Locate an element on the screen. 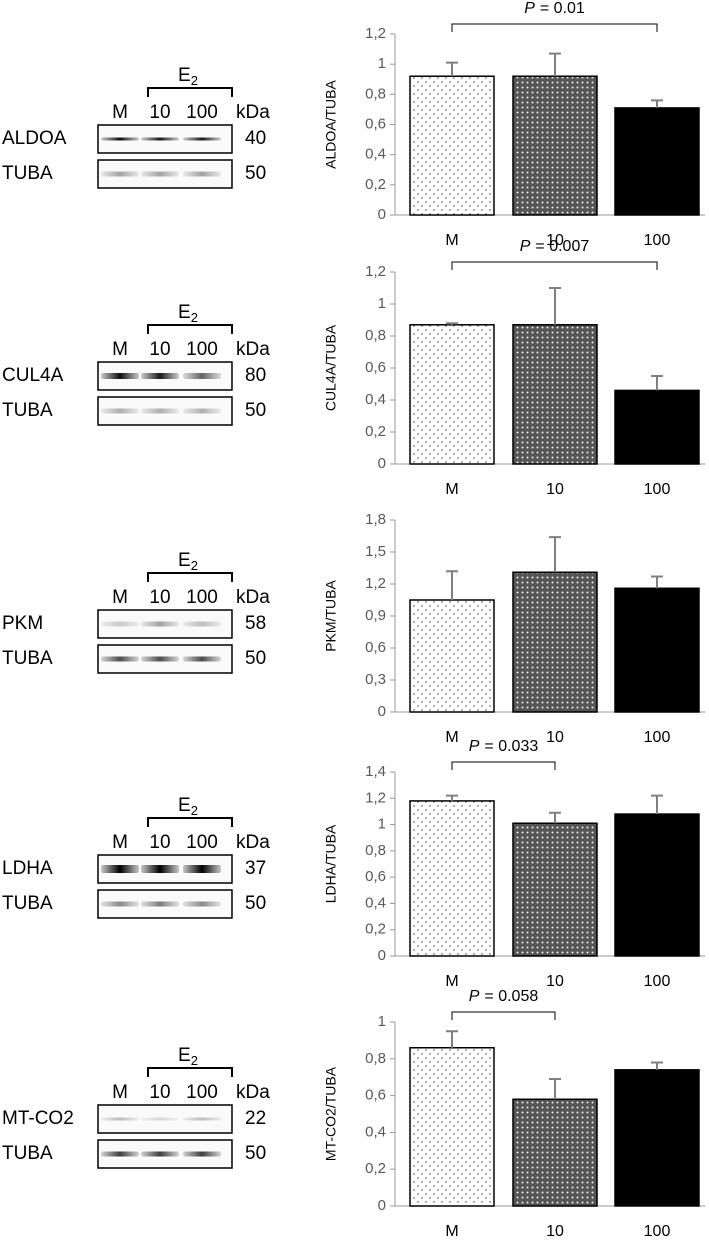  y-tick-label: 0,9 is located at coordinates (375, 615).